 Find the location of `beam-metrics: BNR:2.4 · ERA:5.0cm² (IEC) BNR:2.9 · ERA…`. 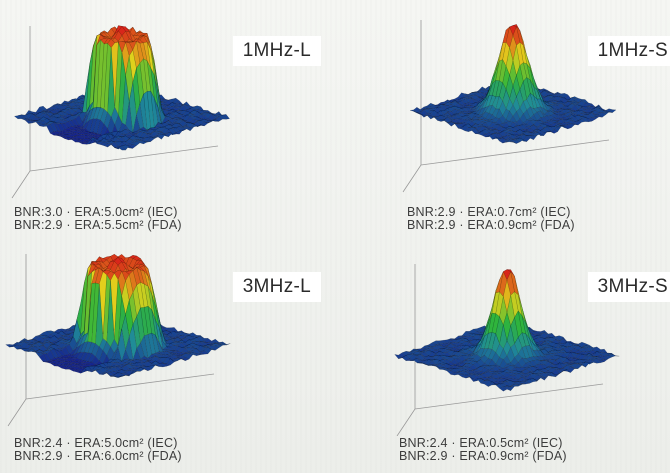

beam-metrics: BNR:2.4 · ERA:5.0cm² (IEC) BNR:2.9 · ERA… is located at coordinates (98, 450).